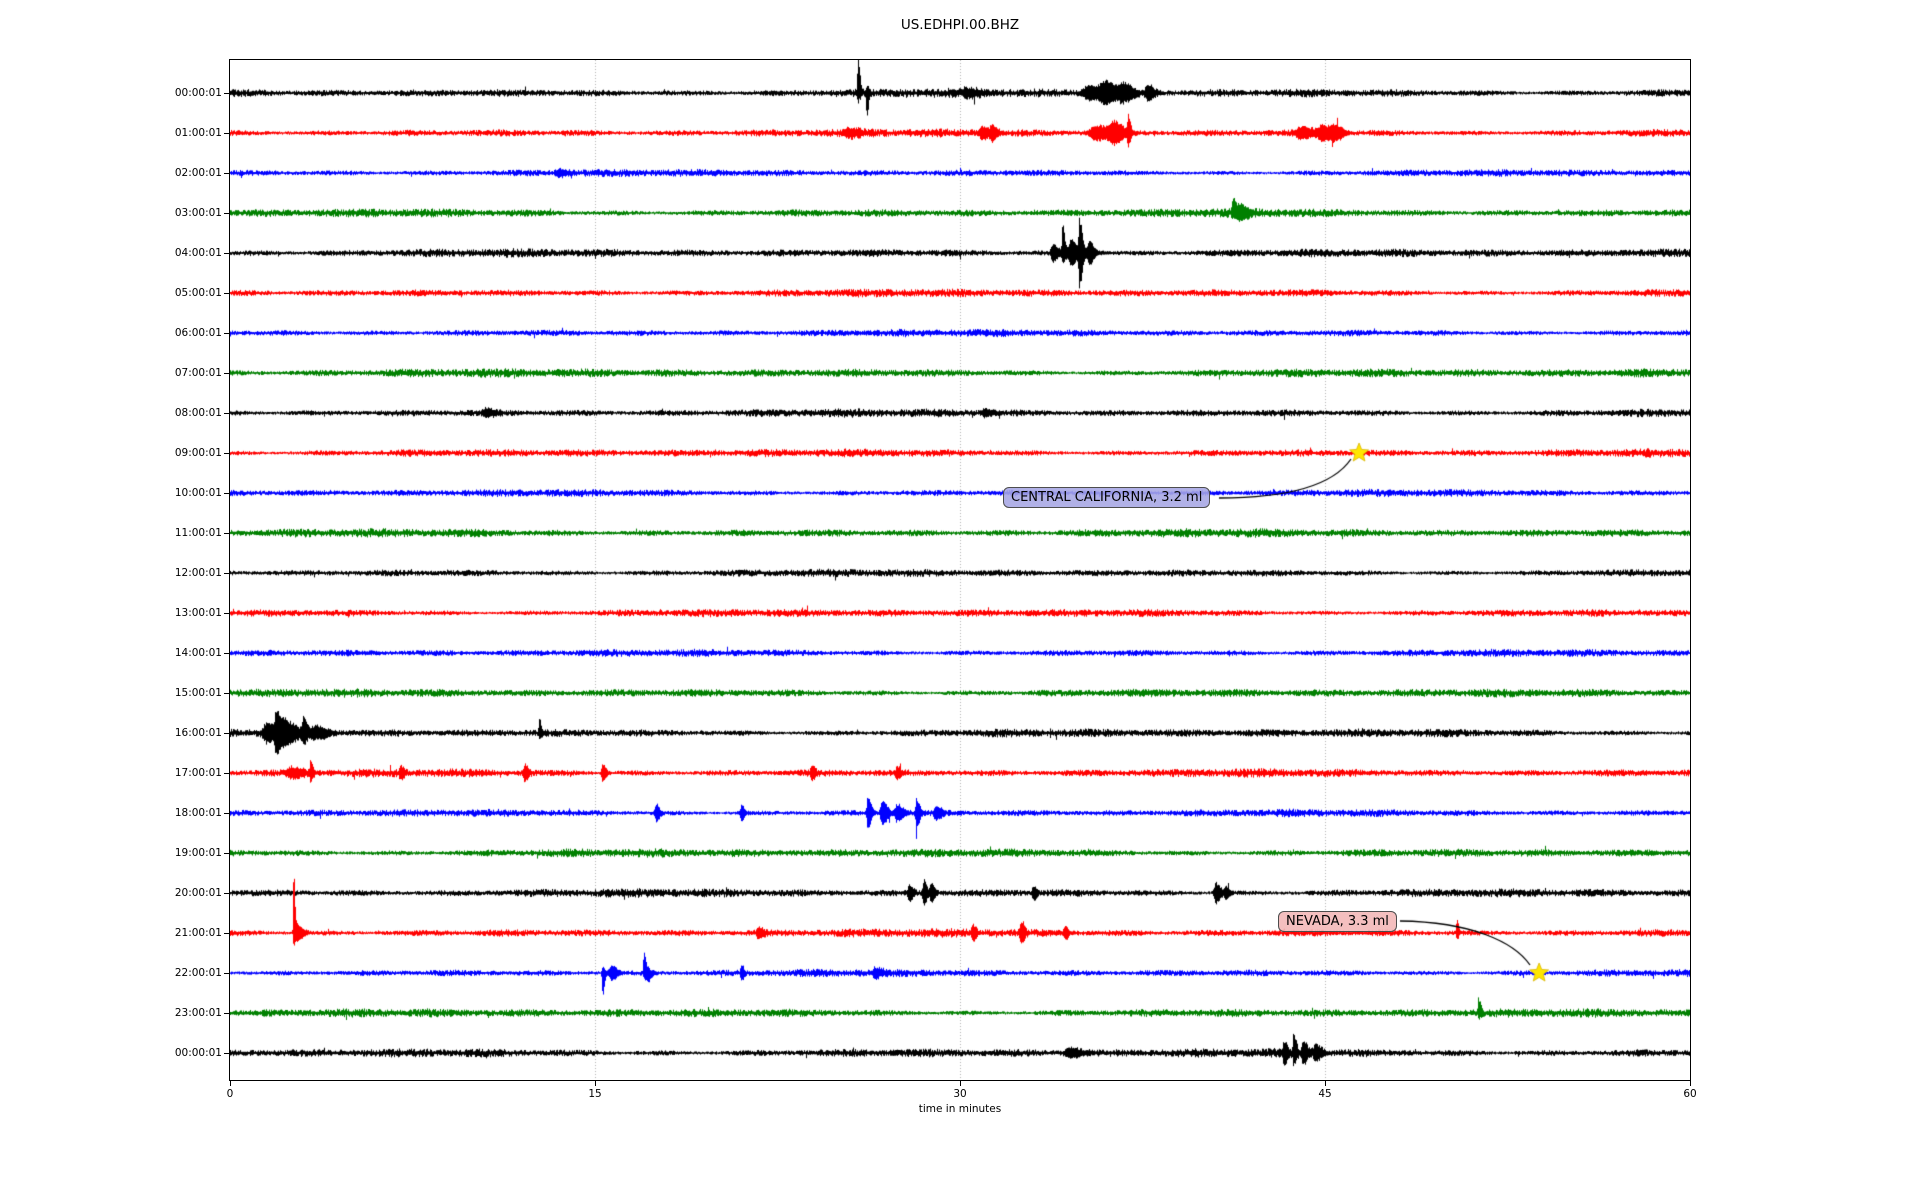 The image size is (1920, 1200). Describe the element at coordinates (1690, 1094) in the screenshot. I see `x-tick-label: 60` at that location.